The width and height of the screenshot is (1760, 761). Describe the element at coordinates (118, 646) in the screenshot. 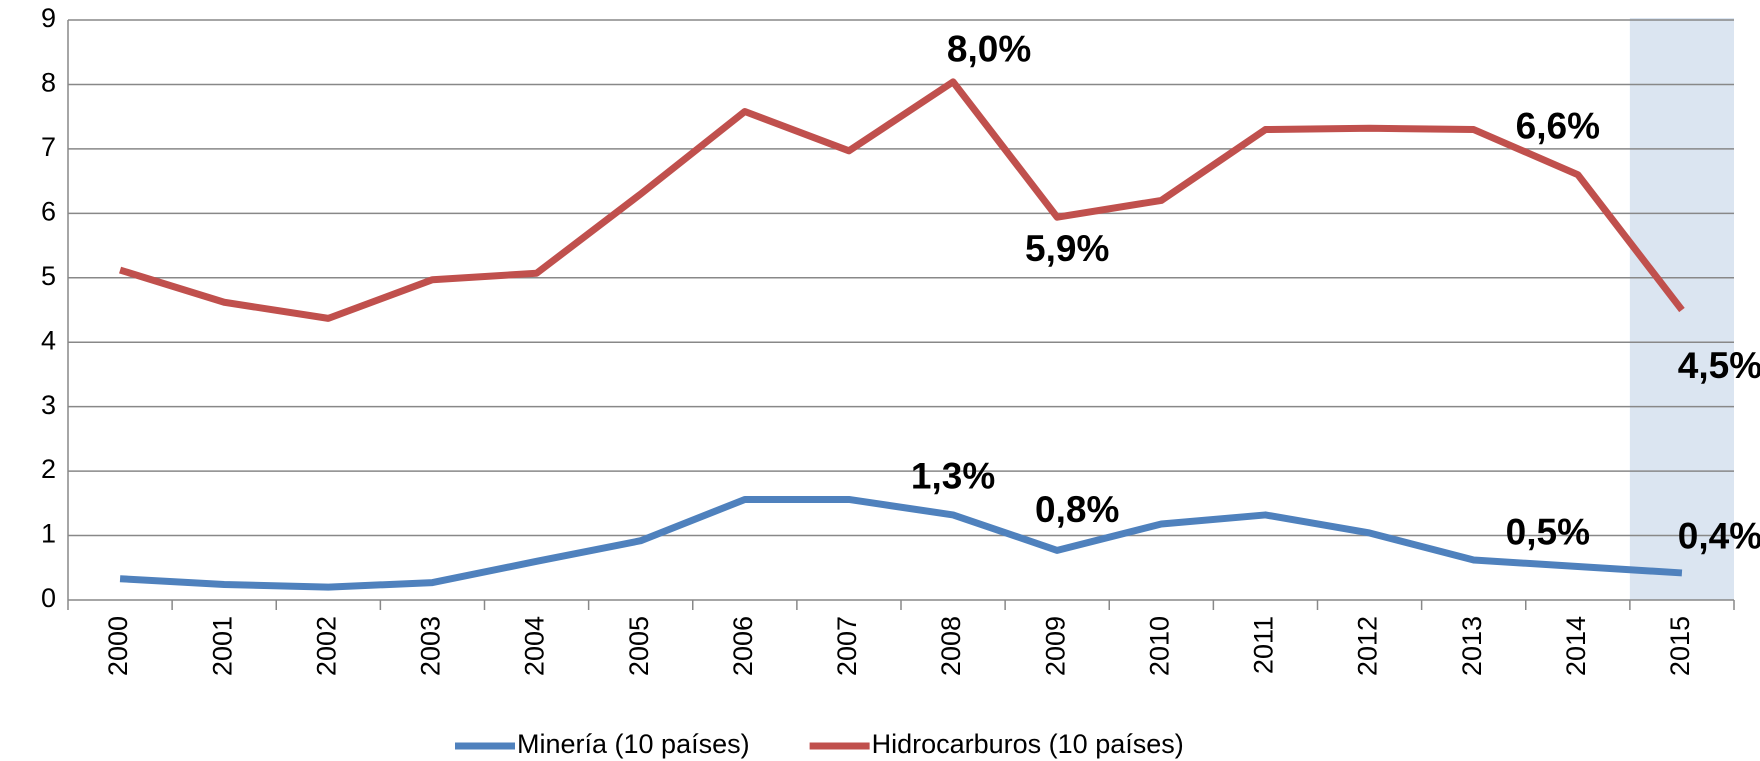

I see `x-tick-label: 2000` at that location.